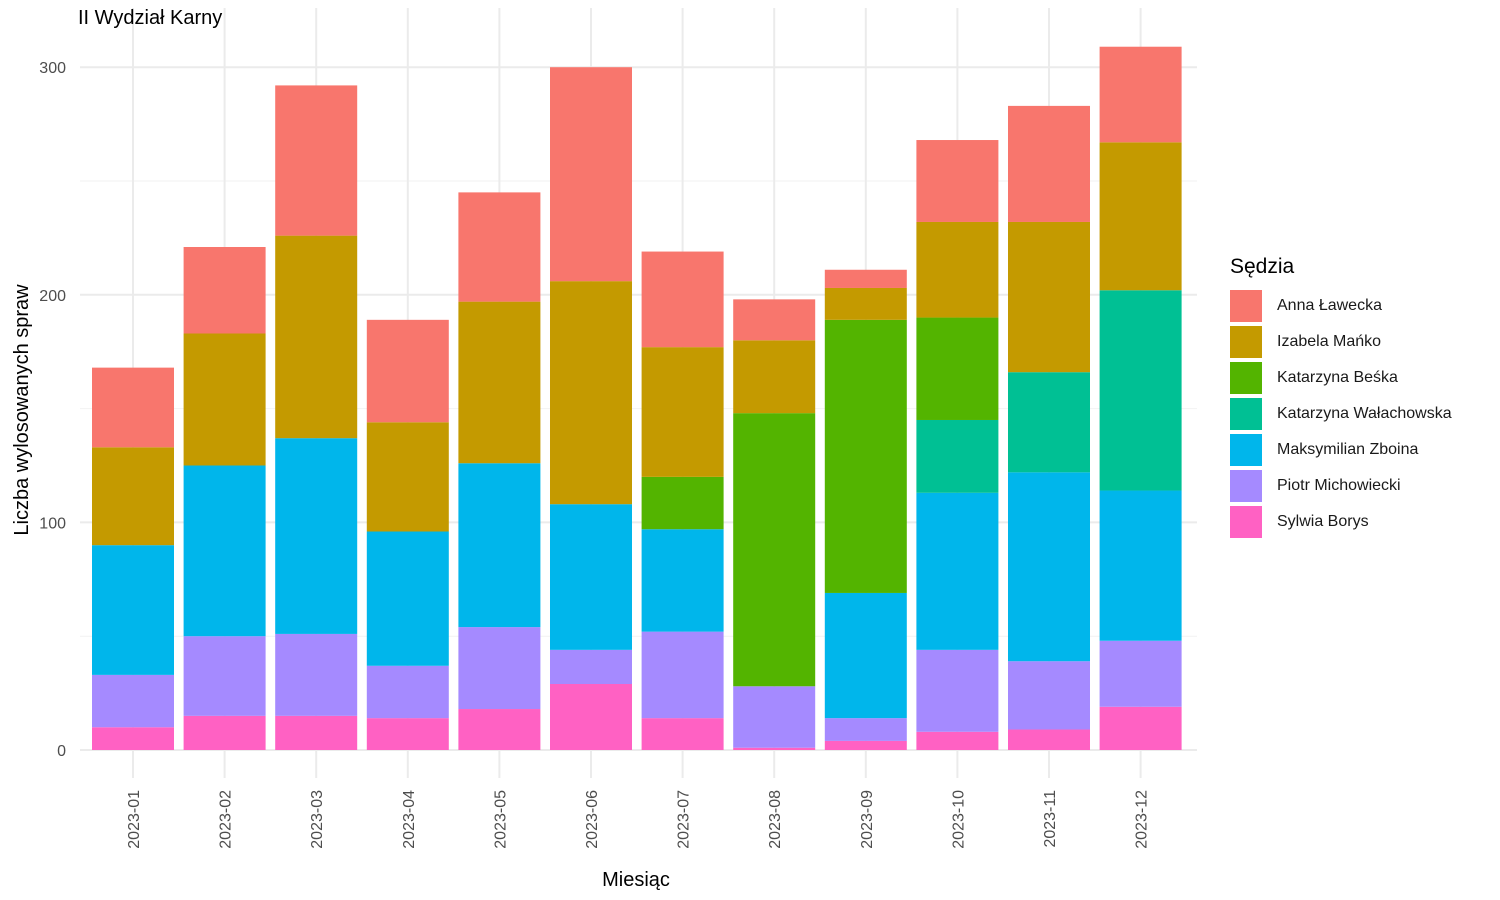 The height and width of the screenshot is (900, 1500). I want to click on x-tick-label: 2023-04, so click(409, 819).